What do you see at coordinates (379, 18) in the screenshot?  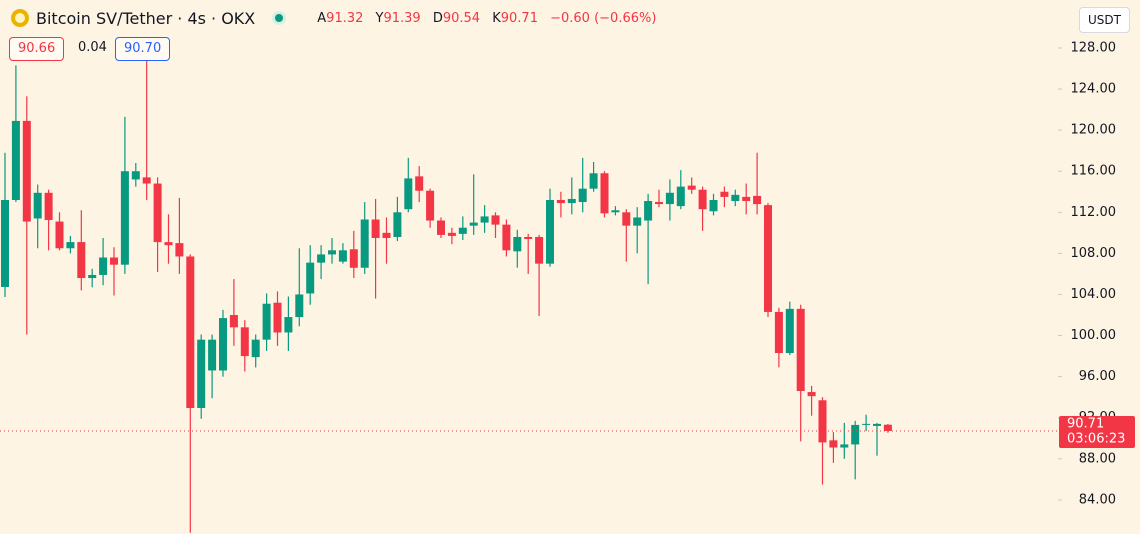 I see `ohlc-label: Y` at bounding box center [379, 18].